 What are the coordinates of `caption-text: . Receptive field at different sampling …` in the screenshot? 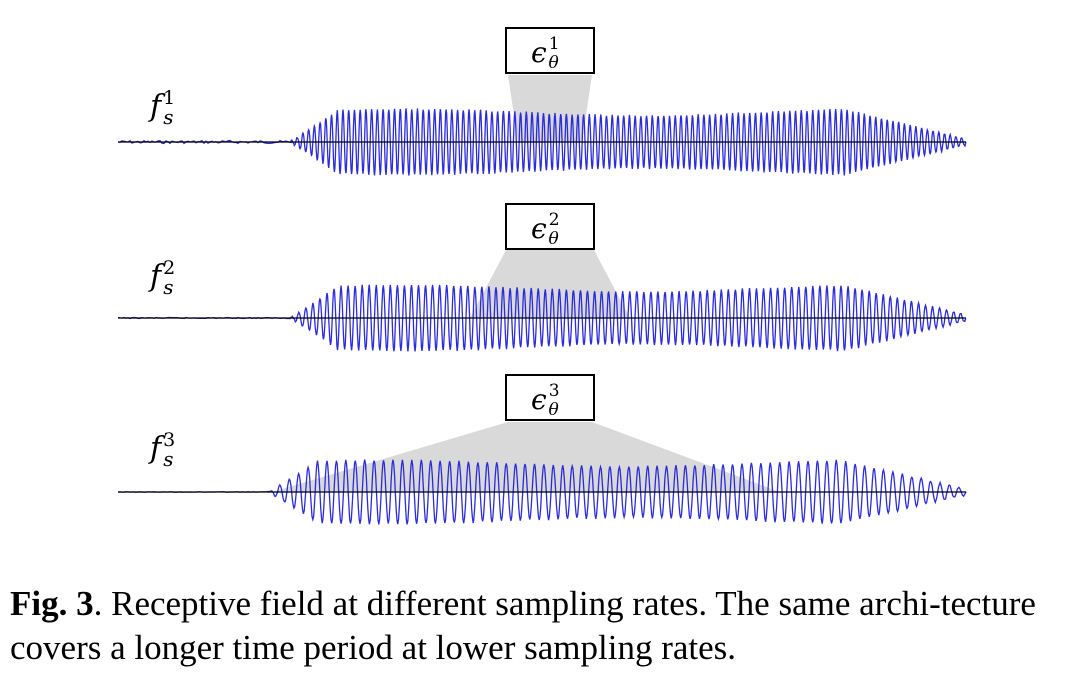 It's located at (523, 625).